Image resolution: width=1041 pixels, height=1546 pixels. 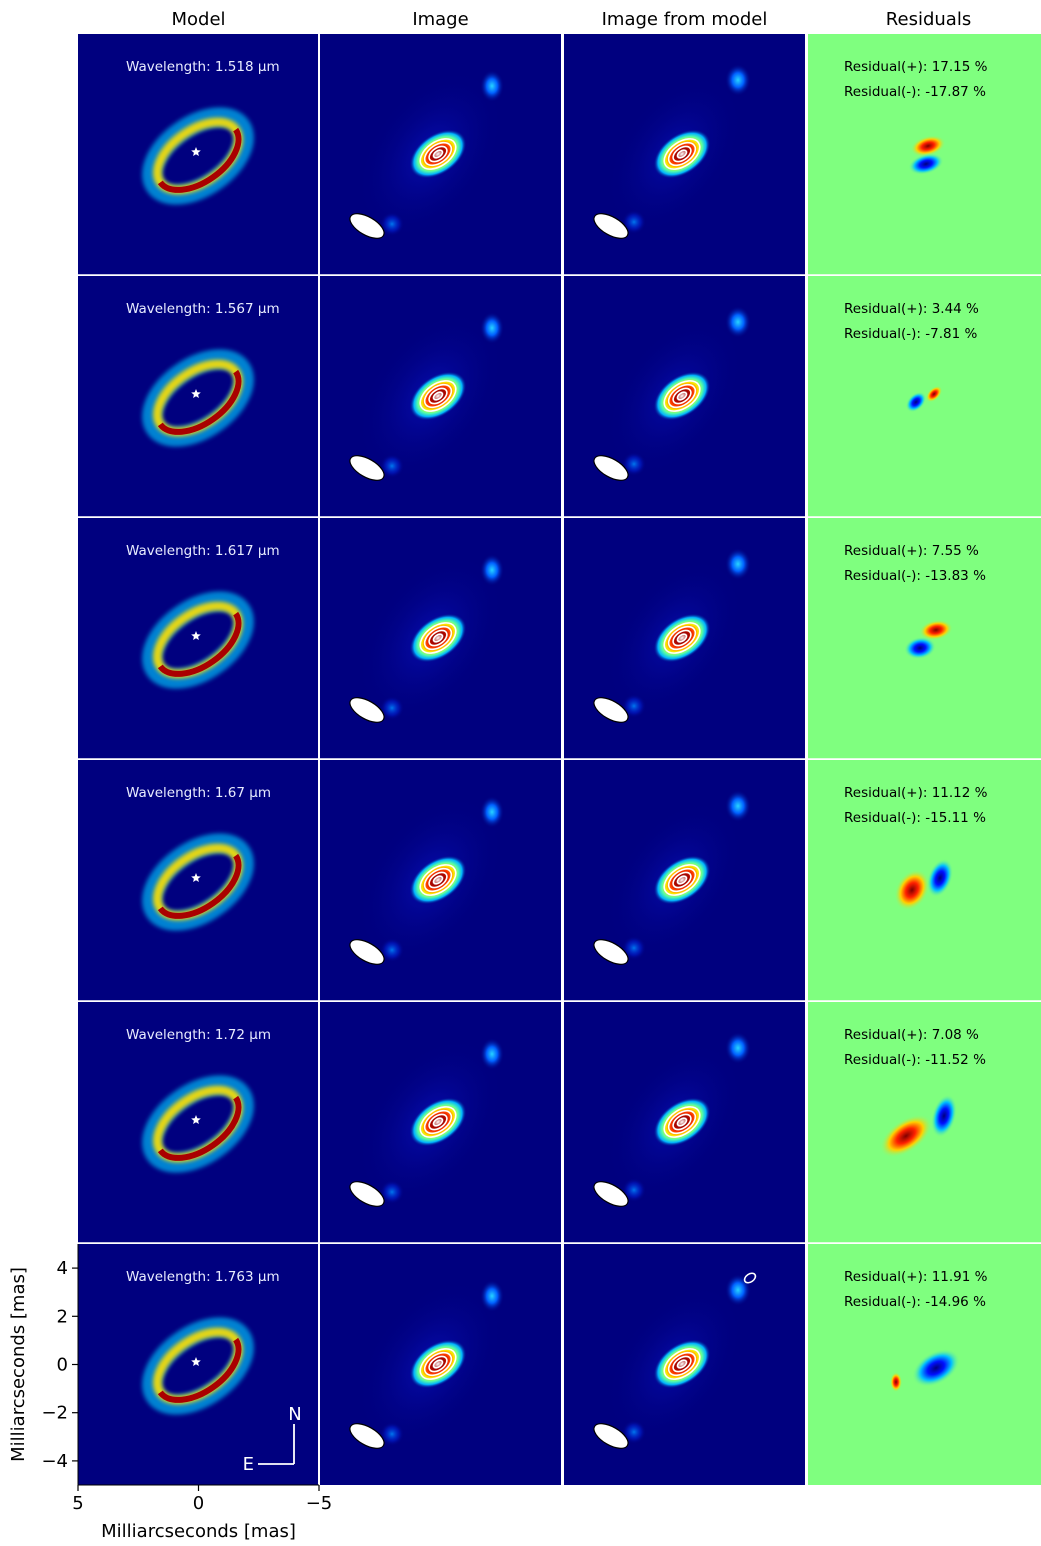 What do you see at coordinates (910, 334) in the screenshot?
I see `residual-negative-label: Residual(-): -7.81 %` at bounding box center [910, 334].